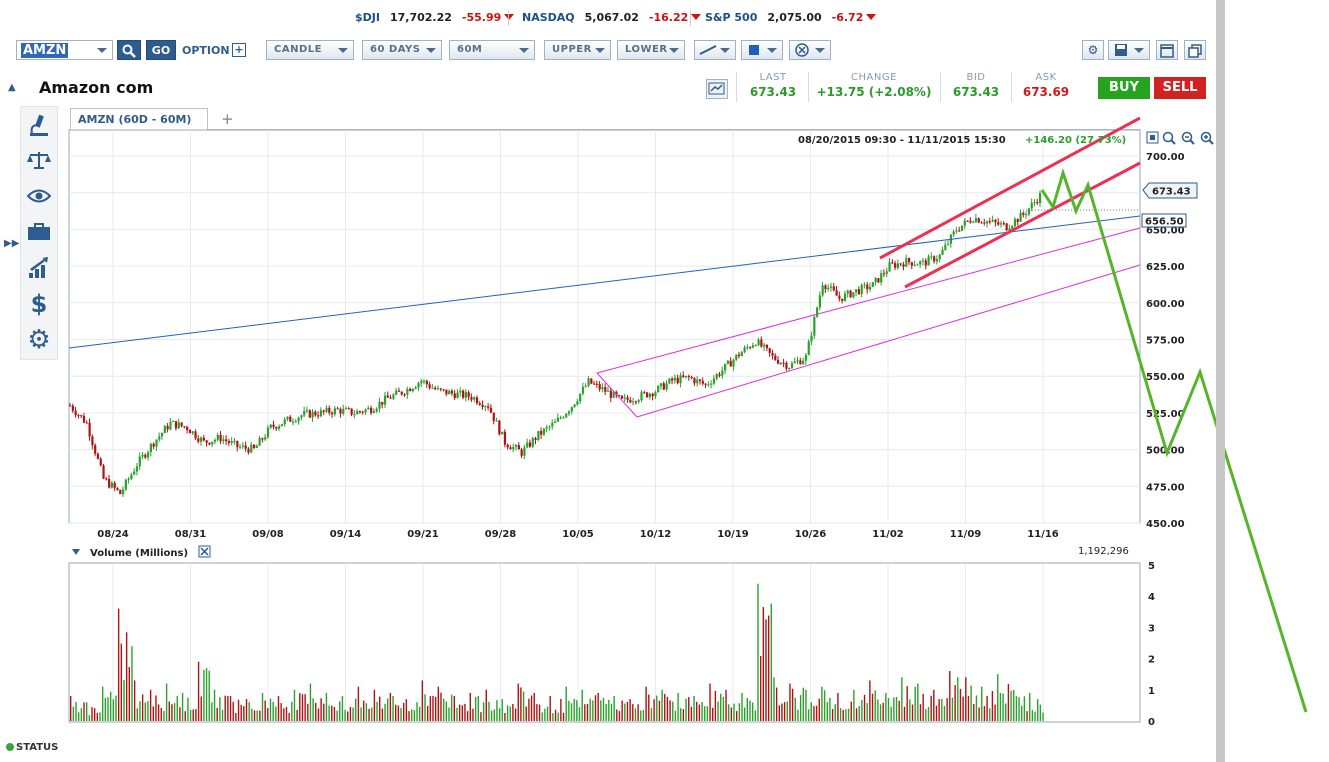 This screenshot has width=1329, height=762. What do you see at coordinates (888, 341) in the screenshot?
I see `channel-lower-magenta` at bounding box center [888, 341].